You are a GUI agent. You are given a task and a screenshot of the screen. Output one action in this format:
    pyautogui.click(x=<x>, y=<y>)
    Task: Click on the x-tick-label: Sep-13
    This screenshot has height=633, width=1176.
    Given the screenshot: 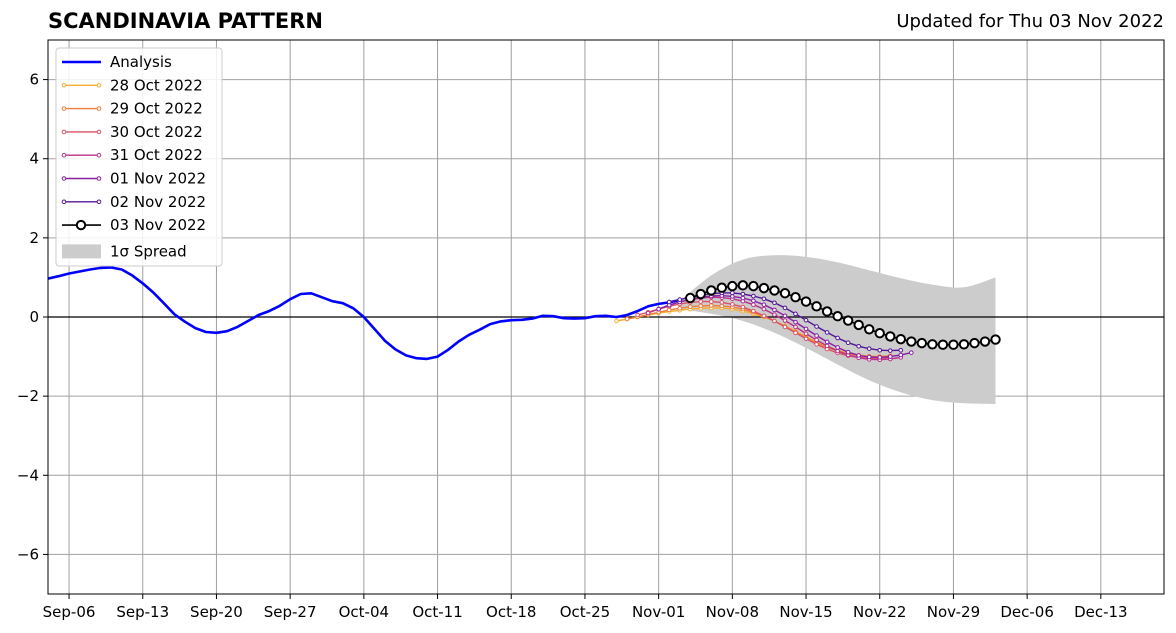 What is the action you would take?
    pyautogui.click(x=142, y=612)
    